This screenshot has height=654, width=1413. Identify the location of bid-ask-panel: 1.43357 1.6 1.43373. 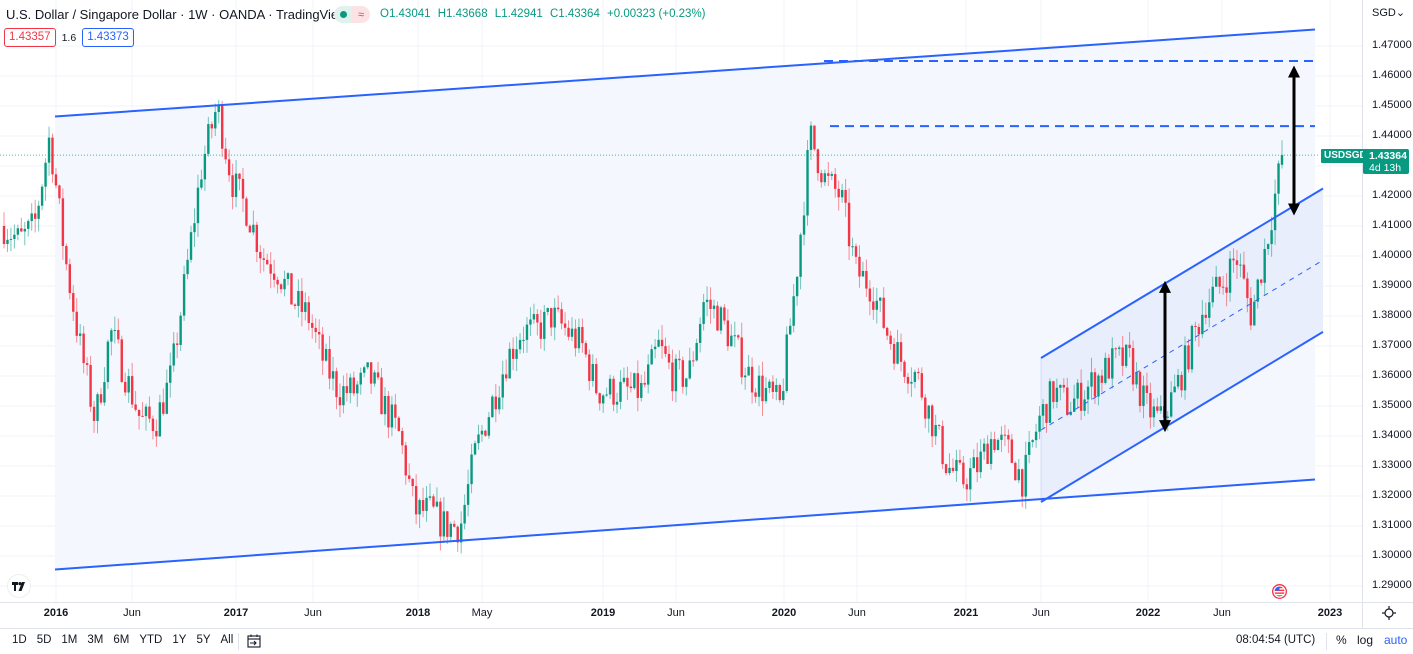
(69, 37).